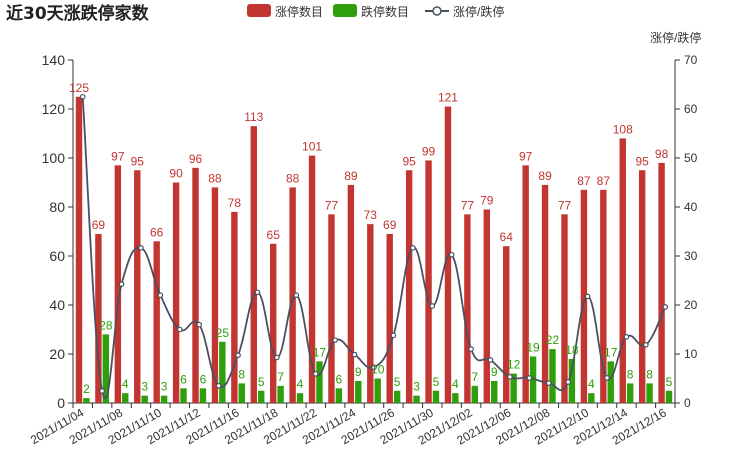  What do you see at coordinates (57, 354) in the screenshot?
I see `left-axis-tick-label: 20` at bounding box center [57, 354].